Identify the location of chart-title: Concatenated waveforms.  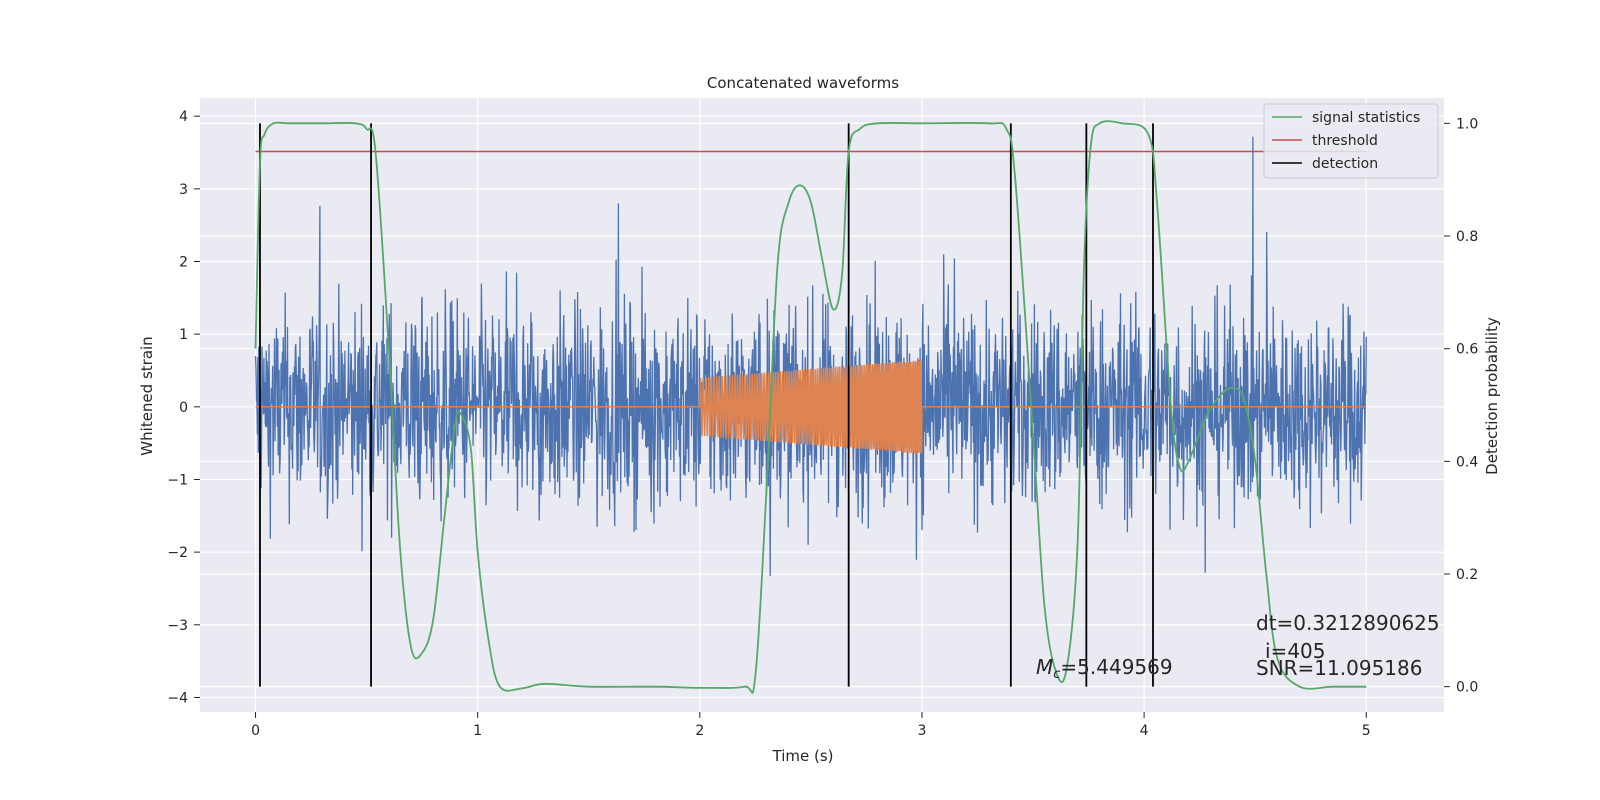
(803, 83).